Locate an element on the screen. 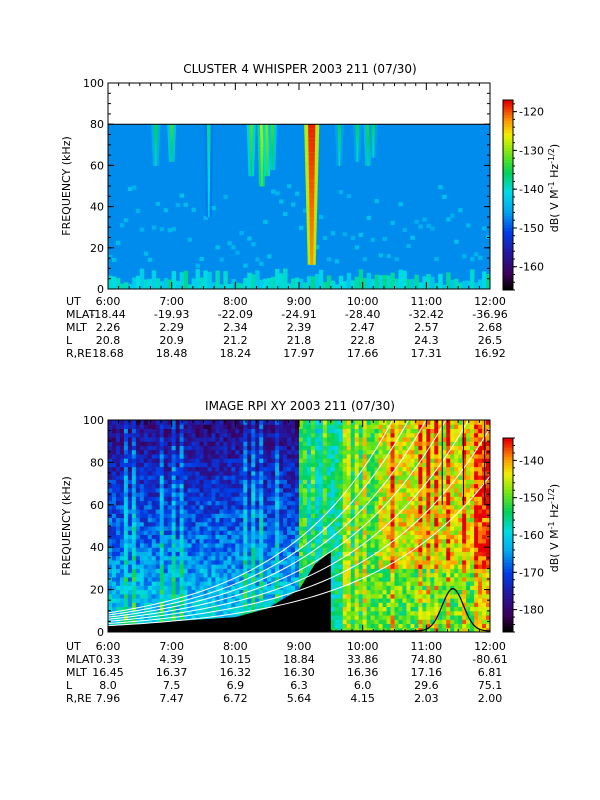 The height and width of the screenshot is (800, 600). ephemeris-value: 2.68 is located at coordinates (490, 327).